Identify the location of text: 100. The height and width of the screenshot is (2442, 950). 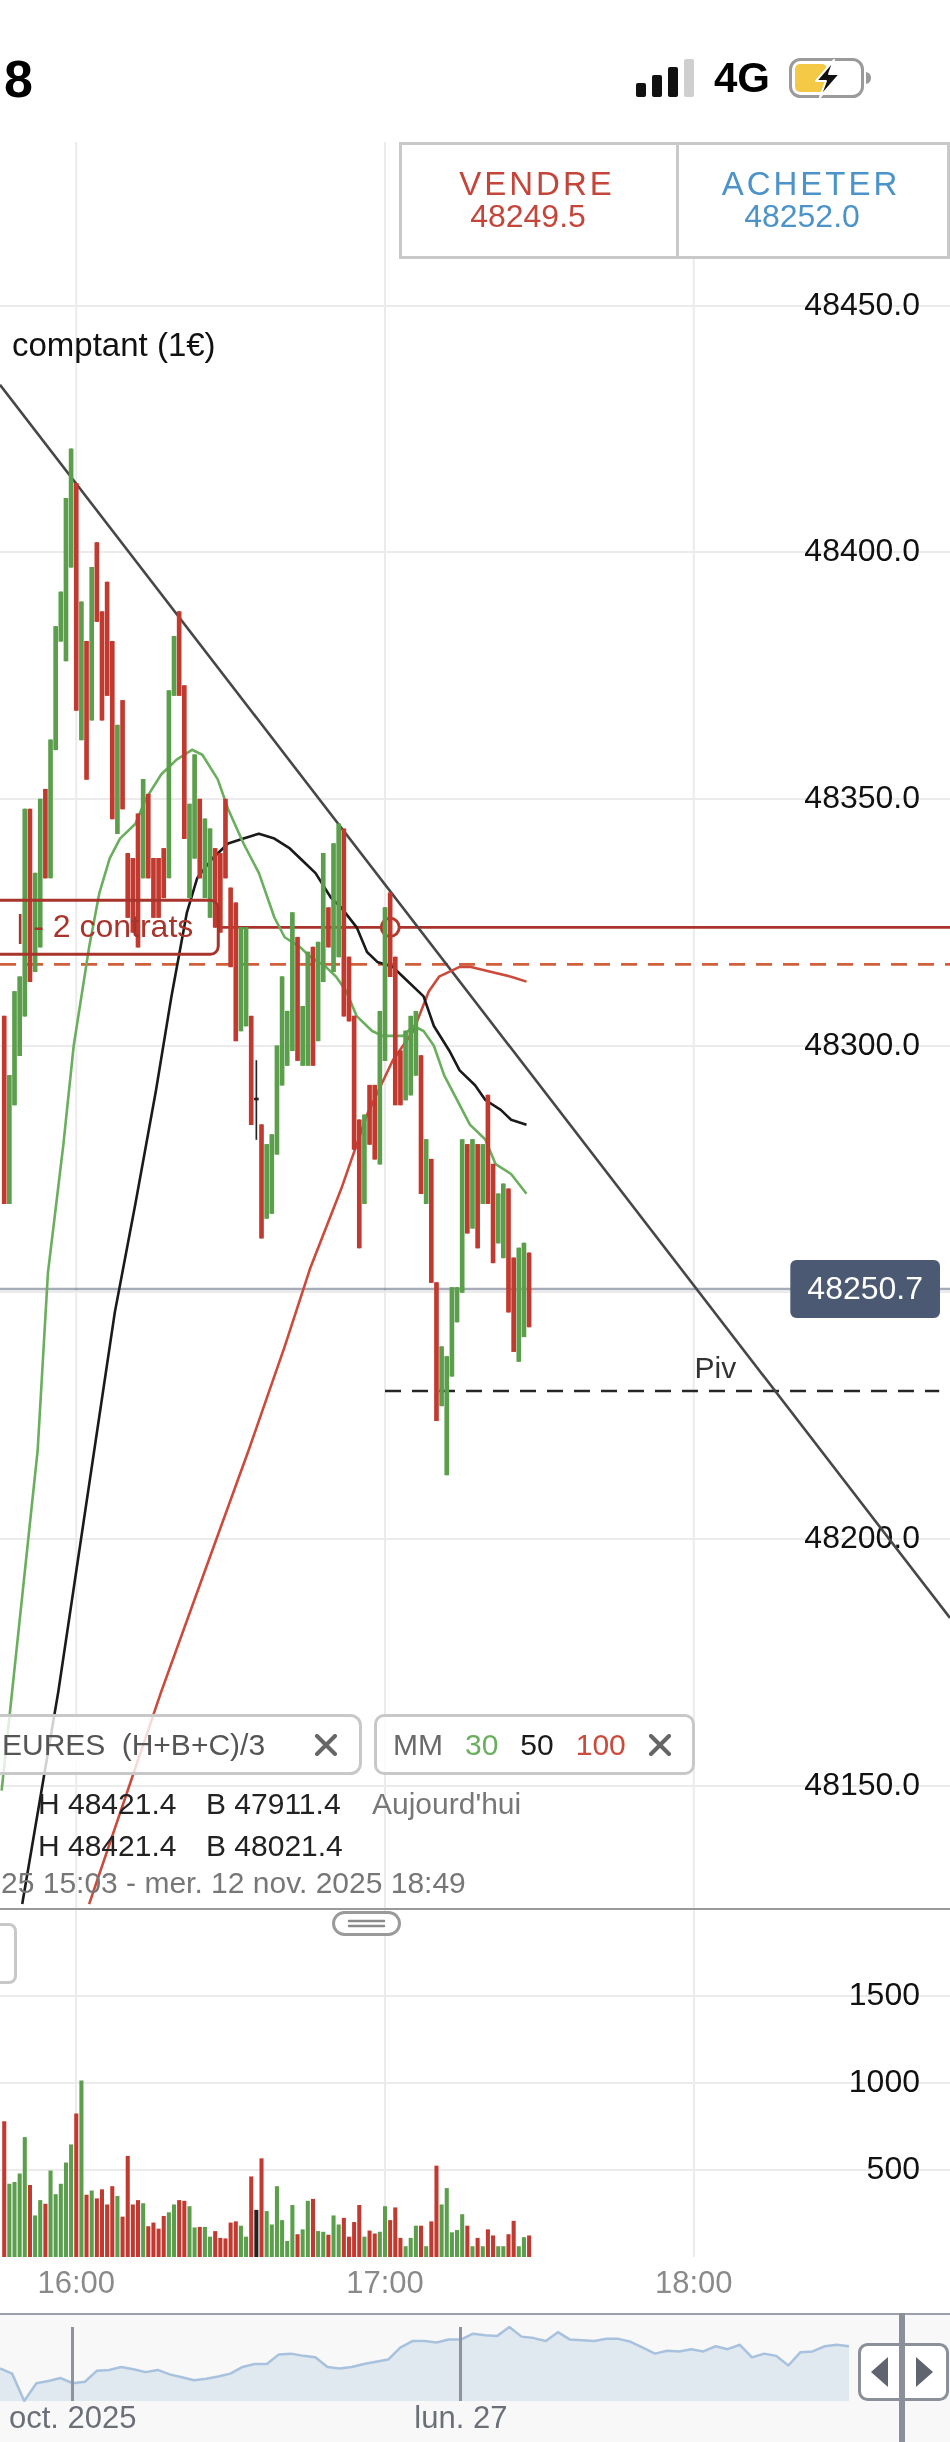
(600, 1744).